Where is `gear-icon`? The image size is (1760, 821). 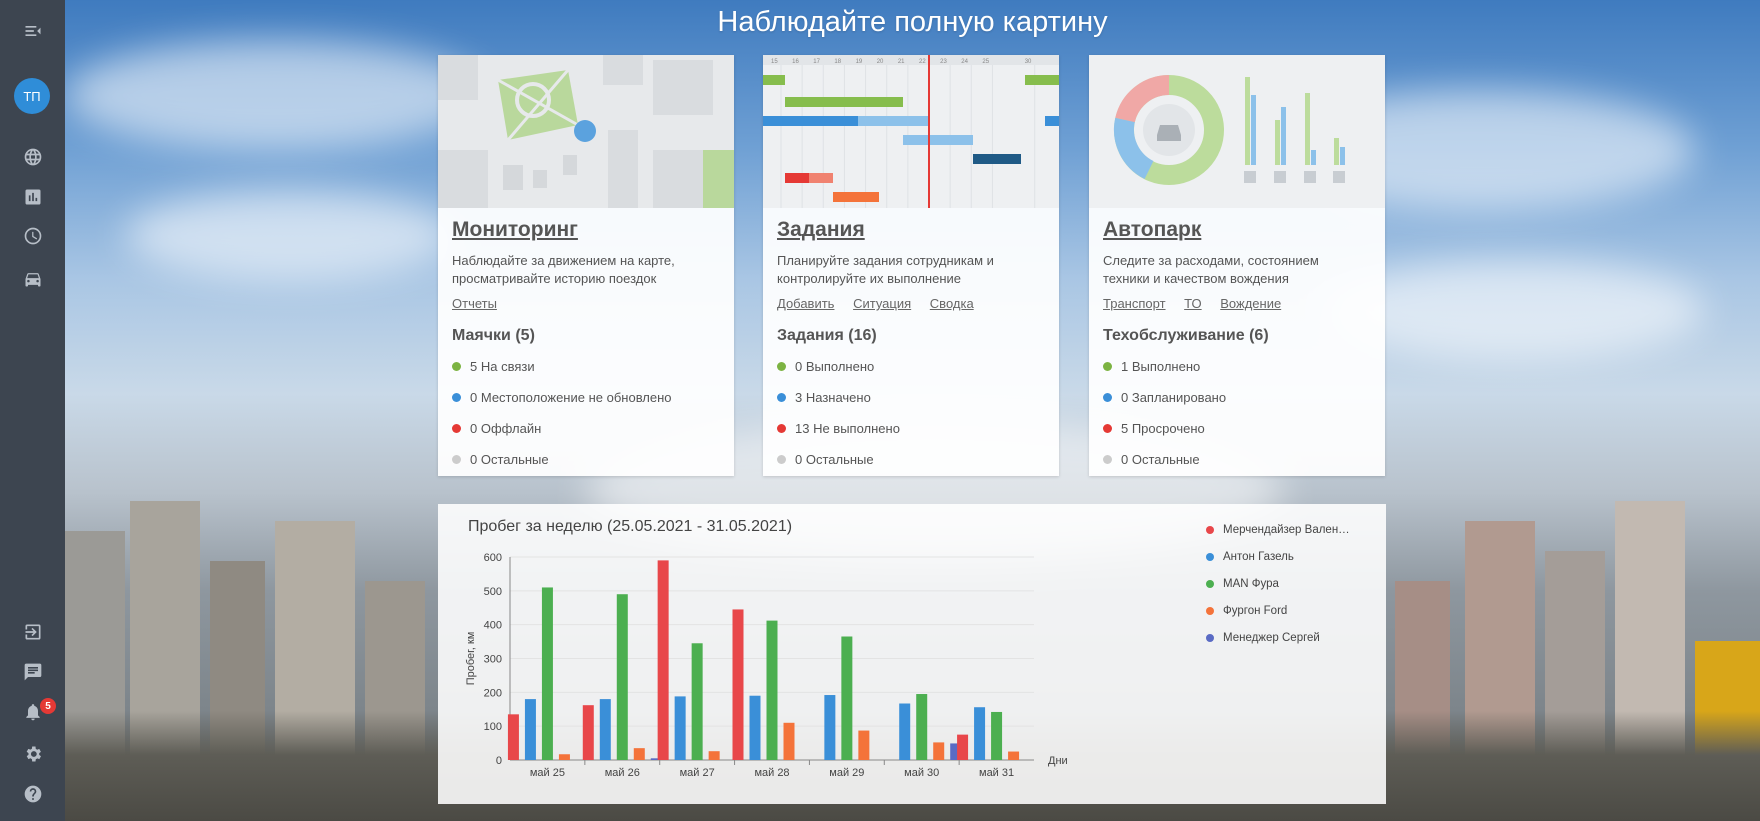 gear-icon is located at coordinates (32, 754).